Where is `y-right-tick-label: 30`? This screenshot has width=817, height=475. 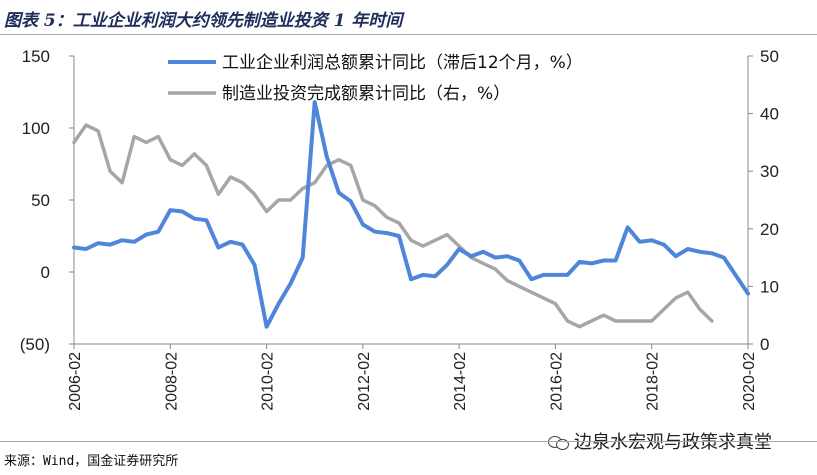
y-right-tick-label: 30 is located at coordinates (769, 171).